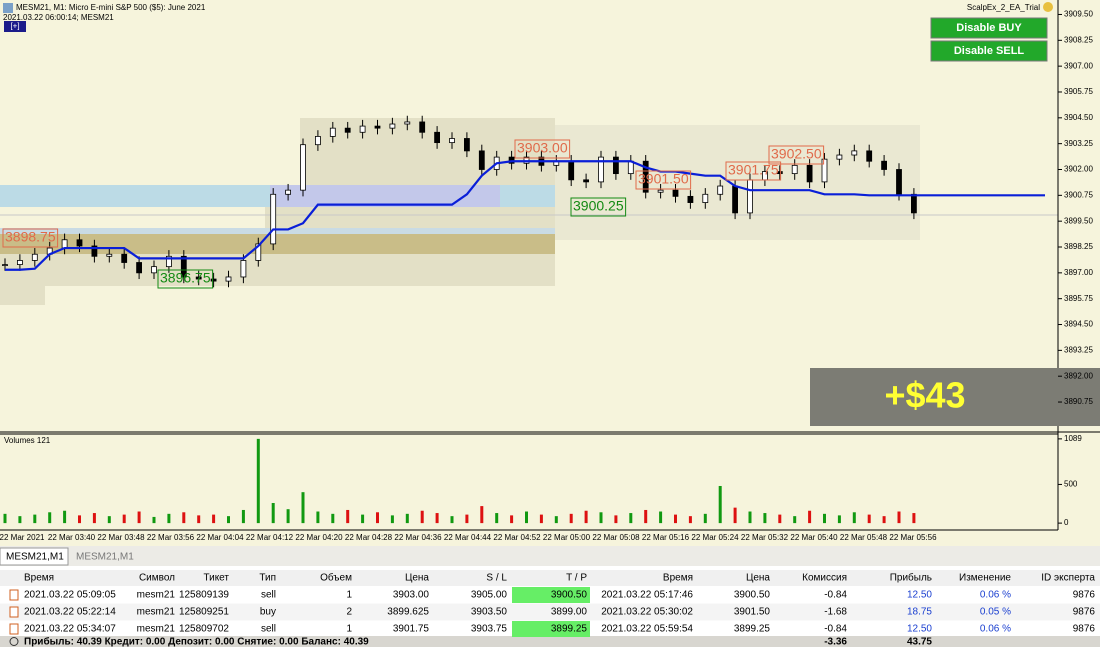  I want to click on table-cell: 3899.25, so click(569, 629).